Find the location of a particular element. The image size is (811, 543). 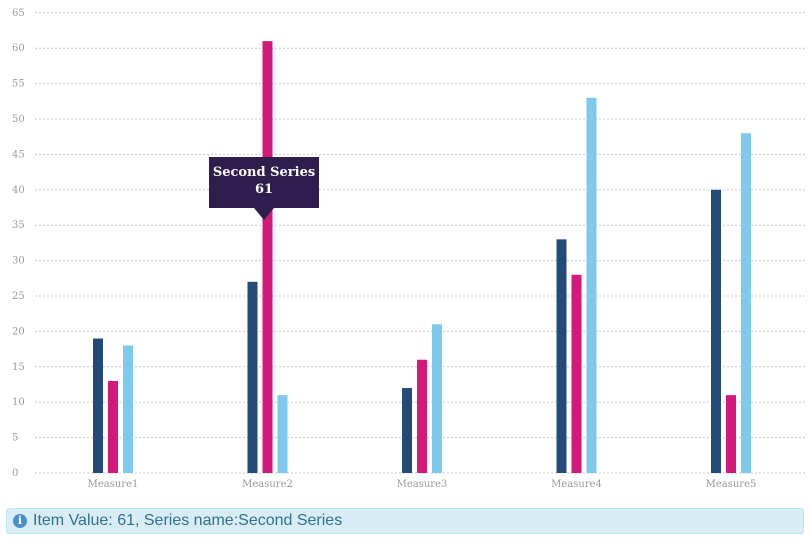

y-axis-ticks: 0 5 10 15 20 25 30 35 40 45 50 55 60 65 is located at coordinates (18, 243).